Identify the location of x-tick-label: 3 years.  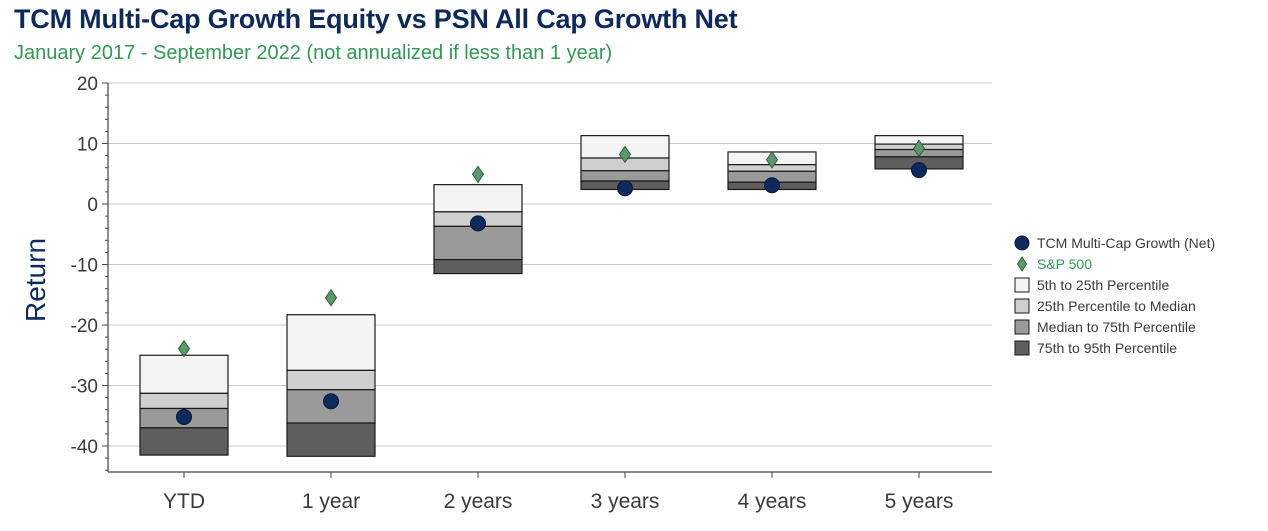
(625, 501).